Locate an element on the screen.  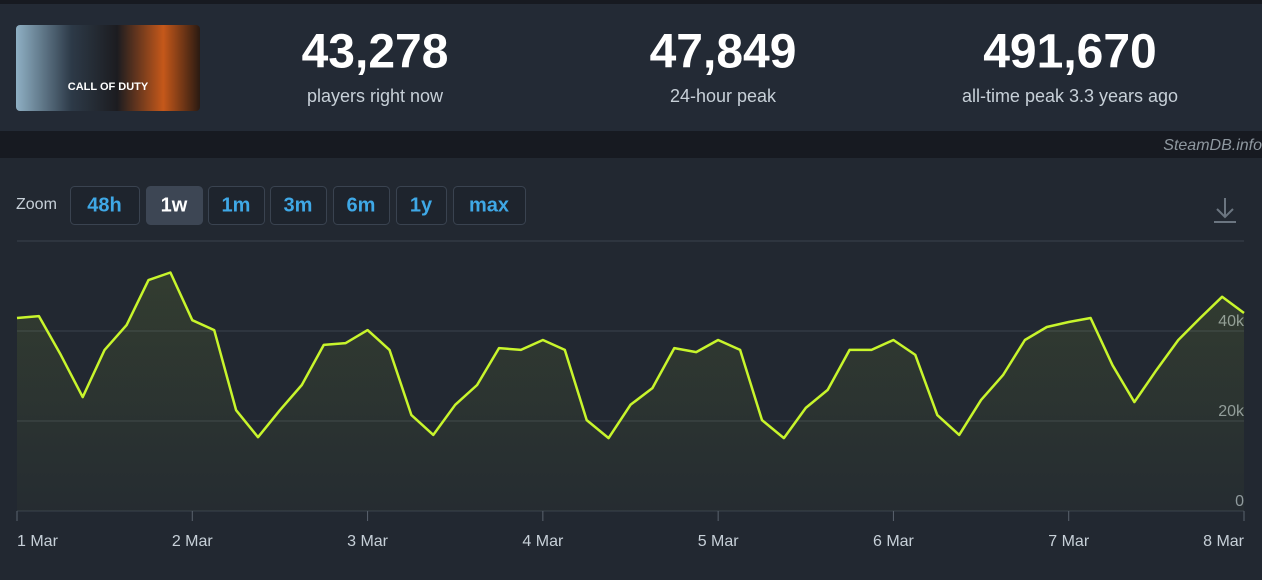
zoom-buttons: 48h 1w 1m 3m 6m 1y max is located at coordinates (298, 205).